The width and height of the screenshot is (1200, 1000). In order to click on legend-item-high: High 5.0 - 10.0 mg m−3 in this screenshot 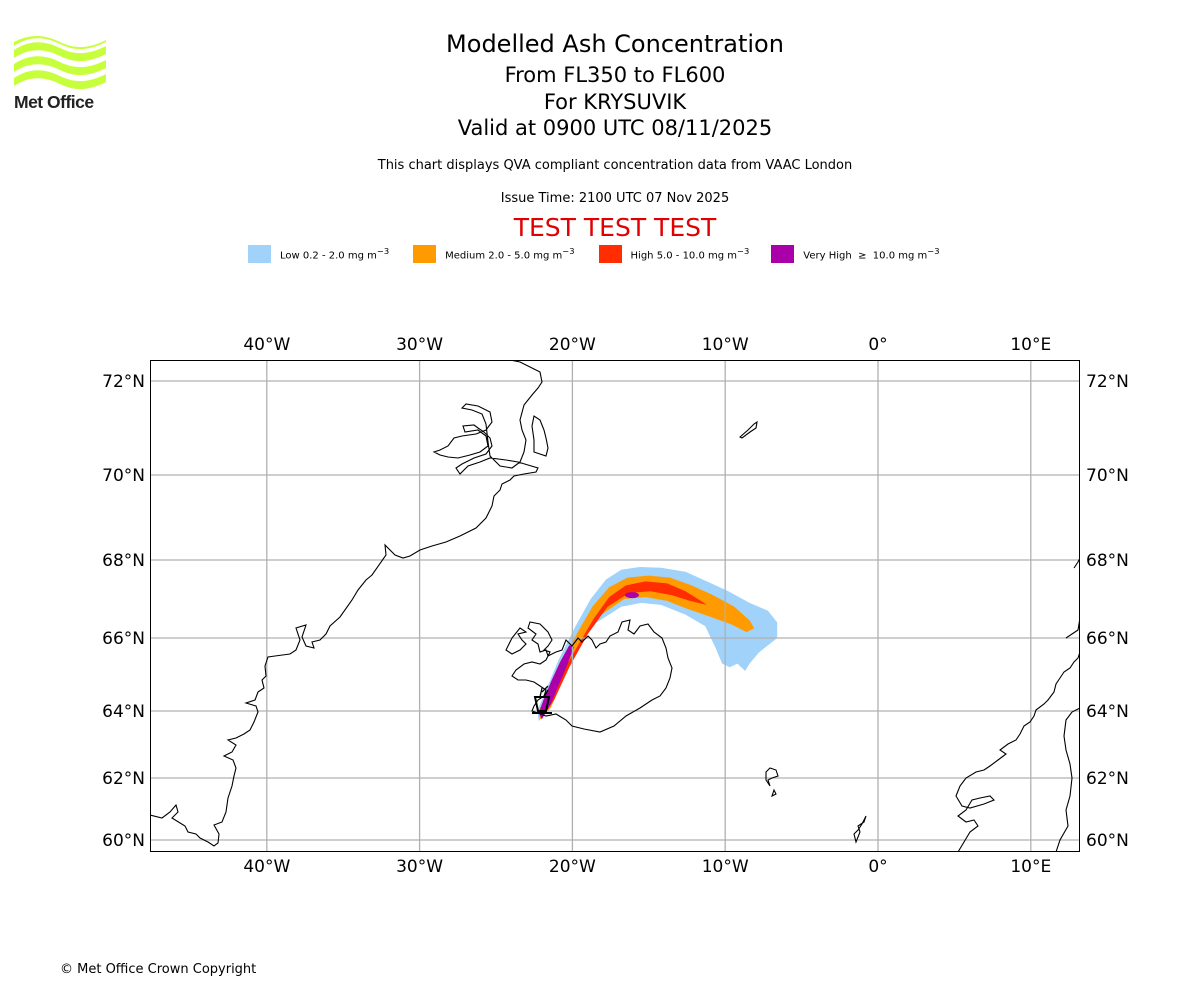, I will do `click(674, 254)`.